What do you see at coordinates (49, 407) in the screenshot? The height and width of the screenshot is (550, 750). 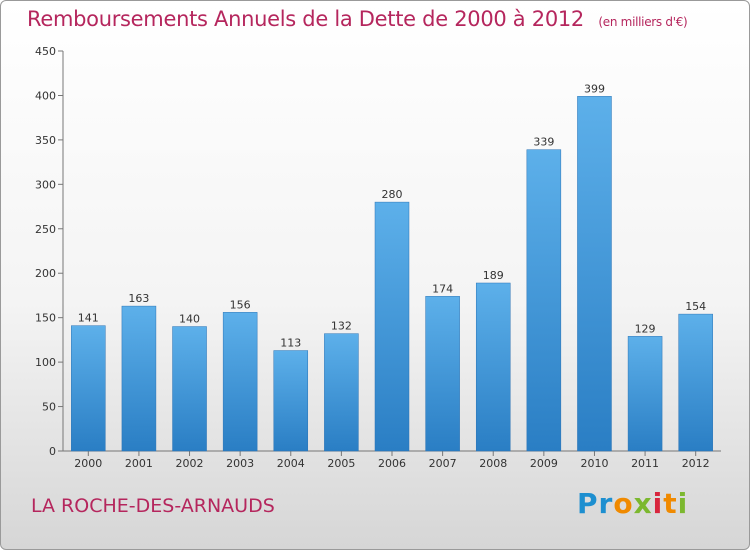 I see `y-tick-label: 50` at bounding box center [49, 407].